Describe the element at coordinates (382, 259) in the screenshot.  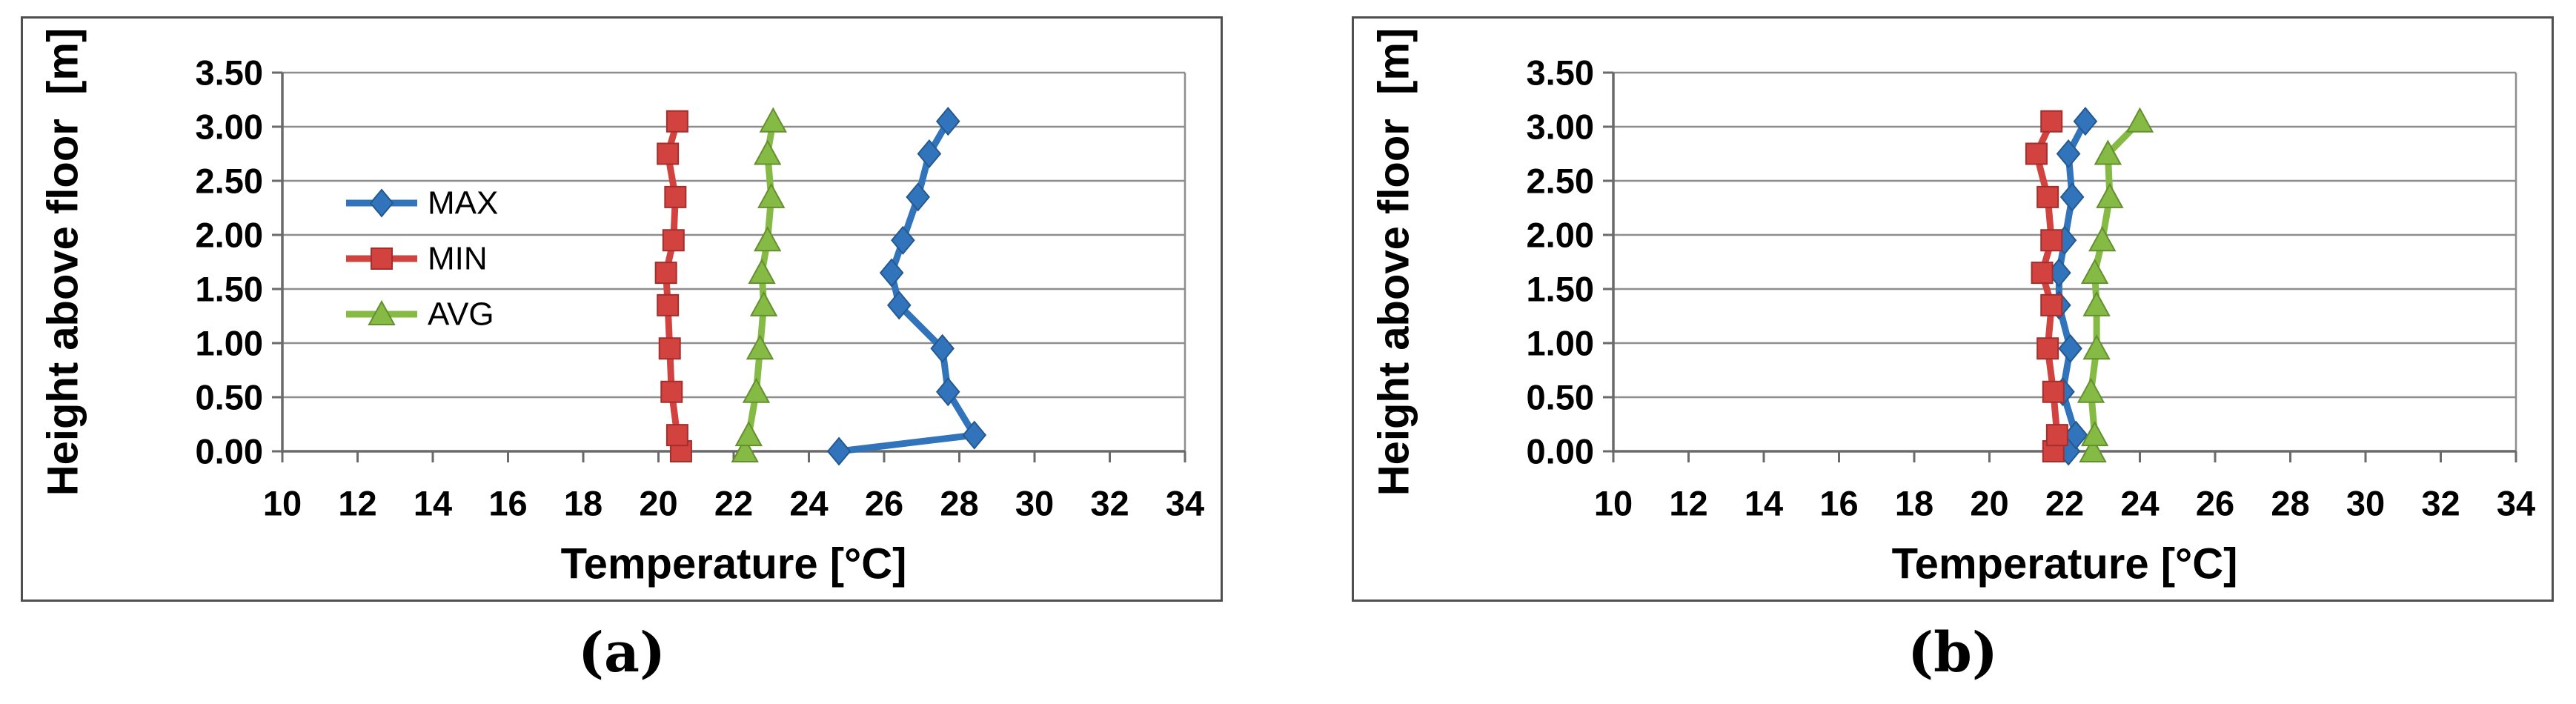
I see `legend-marker-min` at that location.